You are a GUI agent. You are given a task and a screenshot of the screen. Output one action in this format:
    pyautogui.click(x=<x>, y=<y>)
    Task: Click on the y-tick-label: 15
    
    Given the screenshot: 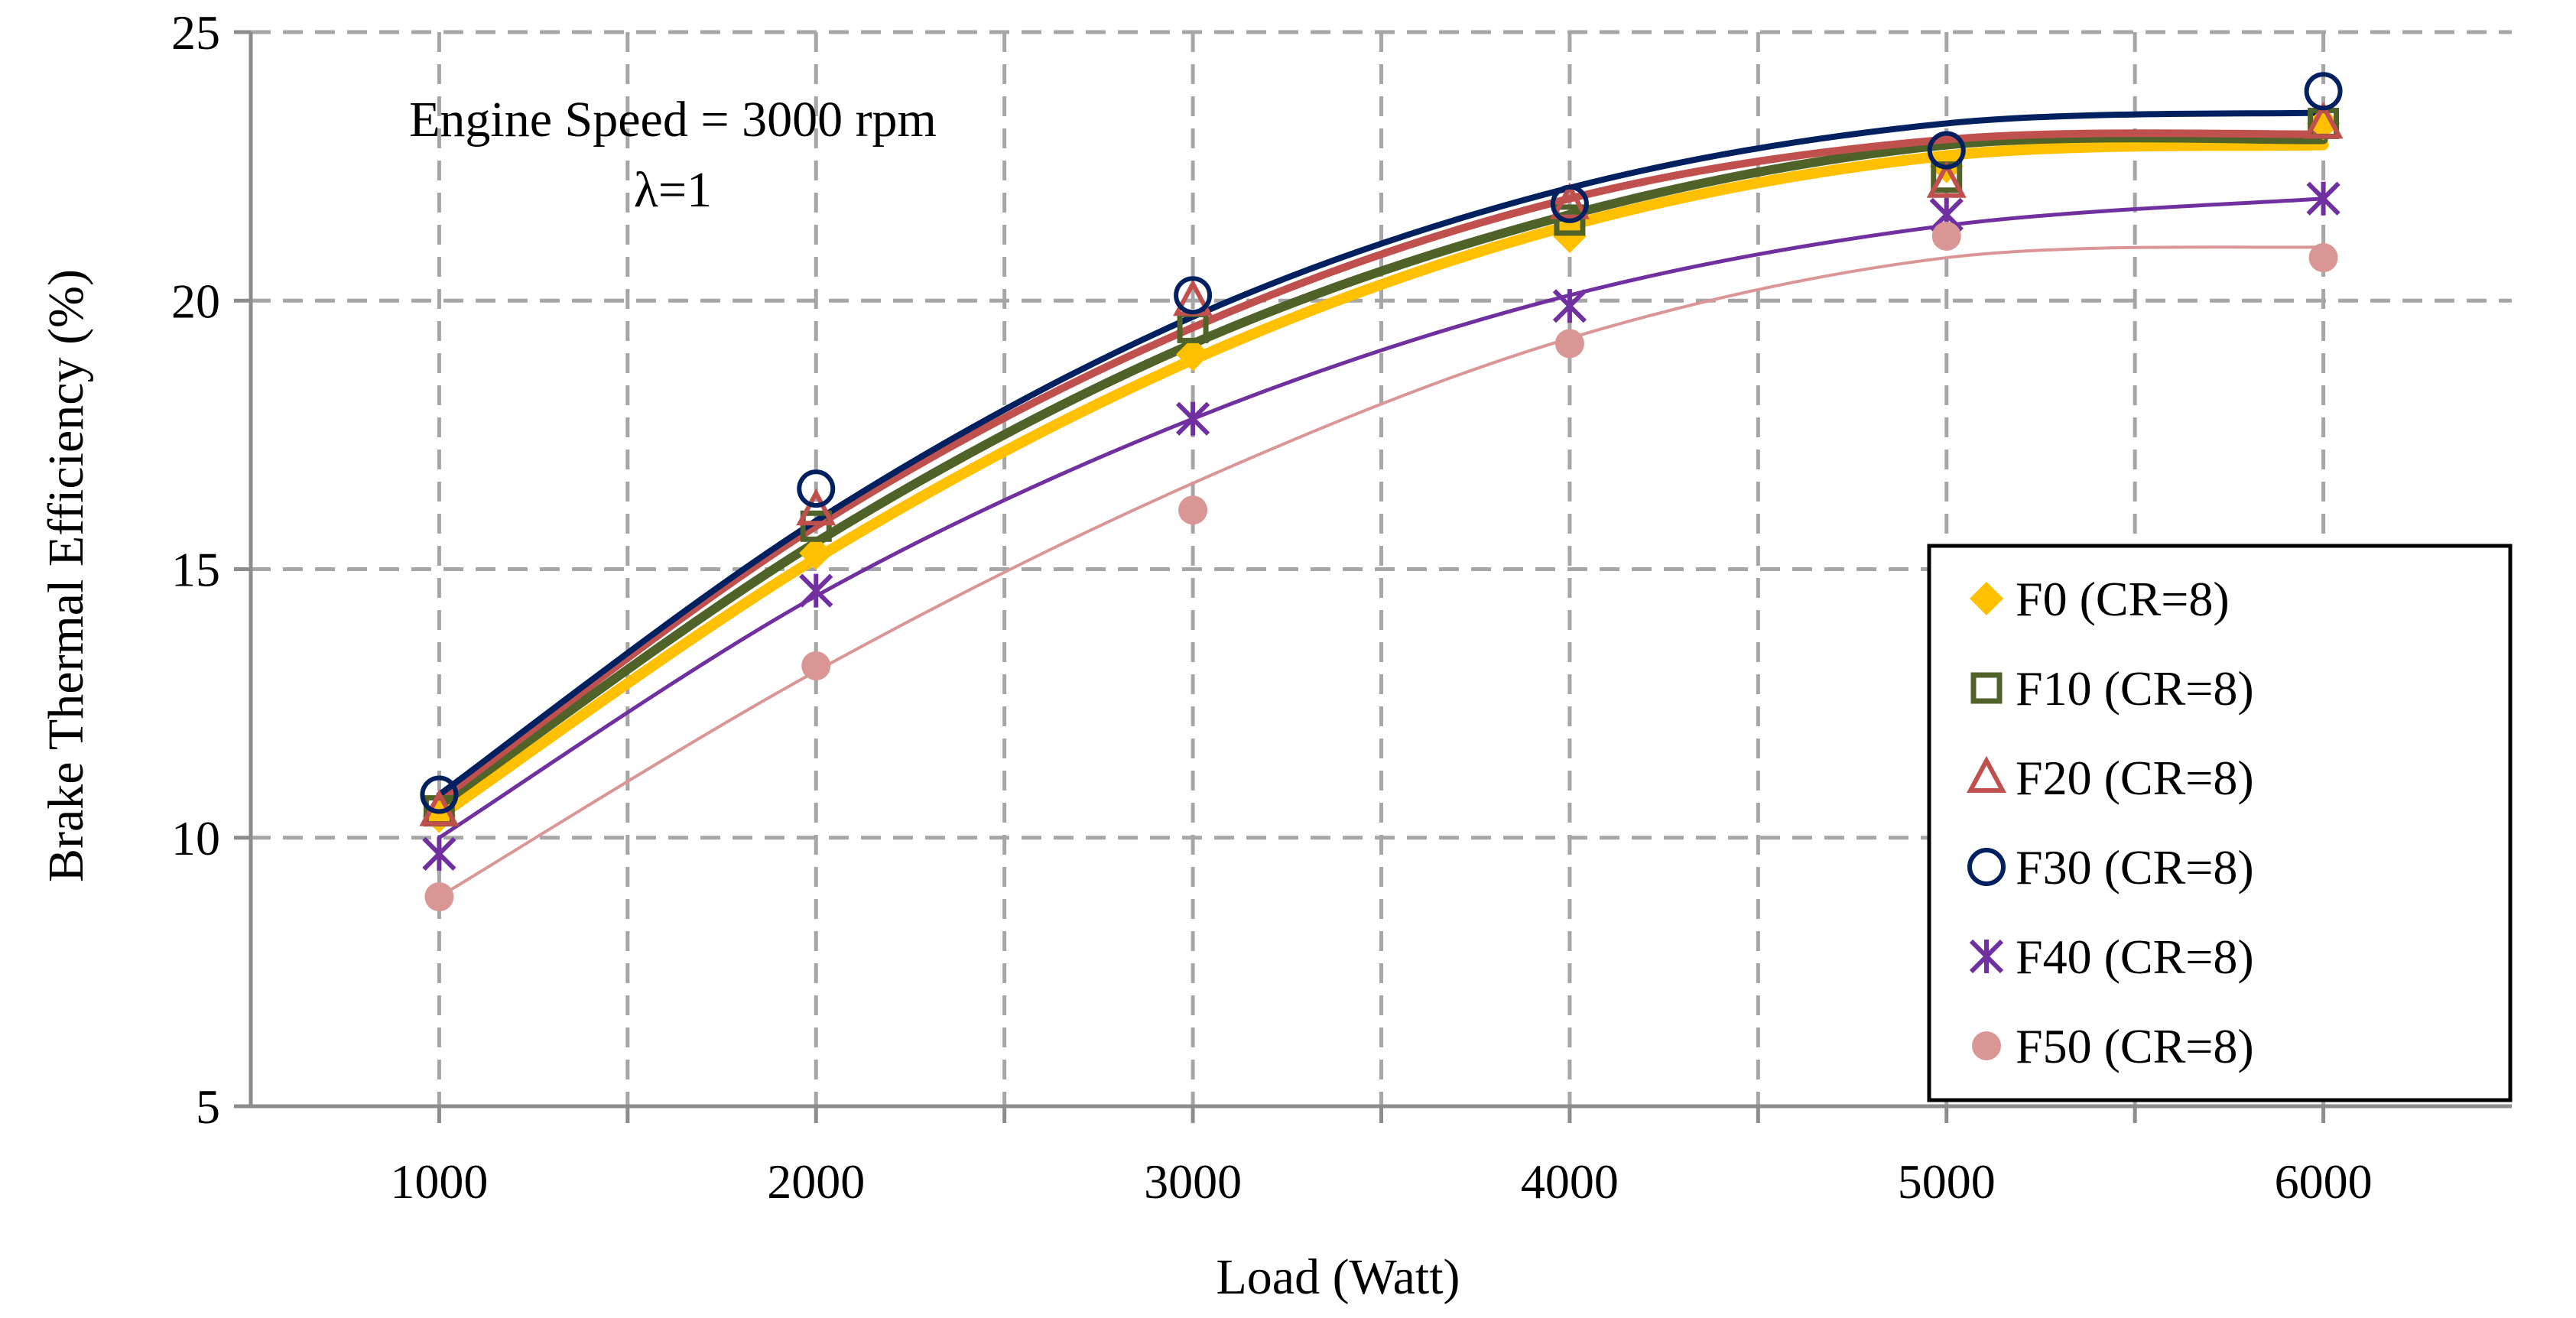 What is the action you would take?
    pyautogui.click(x=196, y=570)
    